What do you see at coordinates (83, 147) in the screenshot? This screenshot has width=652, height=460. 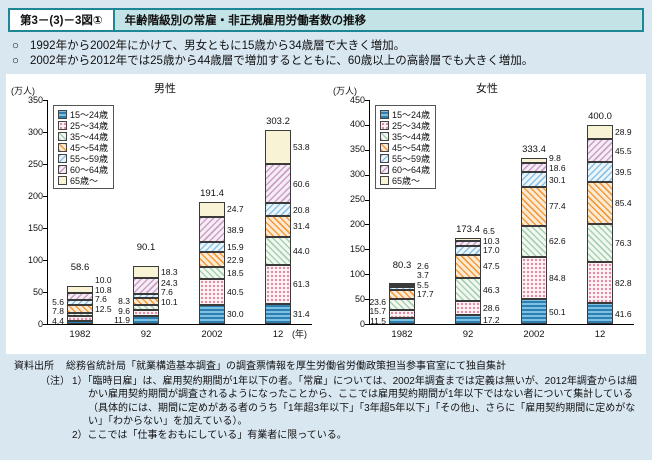 I see `legend-item: 45～54歳` at bounding box center [83, 147].